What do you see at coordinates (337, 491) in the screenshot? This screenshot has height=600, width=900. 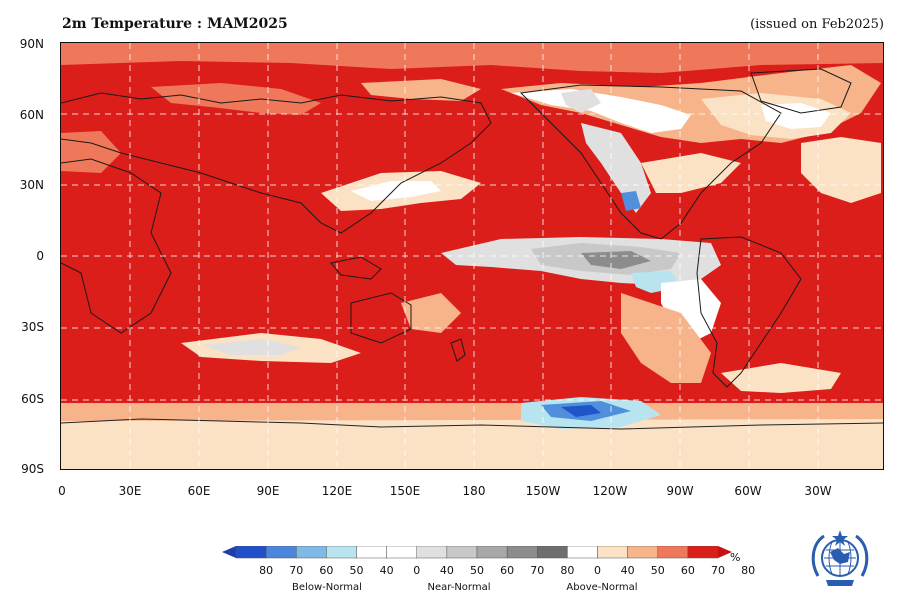 I see `lon-label-120e: 120E` at bounding box center [337, 491].